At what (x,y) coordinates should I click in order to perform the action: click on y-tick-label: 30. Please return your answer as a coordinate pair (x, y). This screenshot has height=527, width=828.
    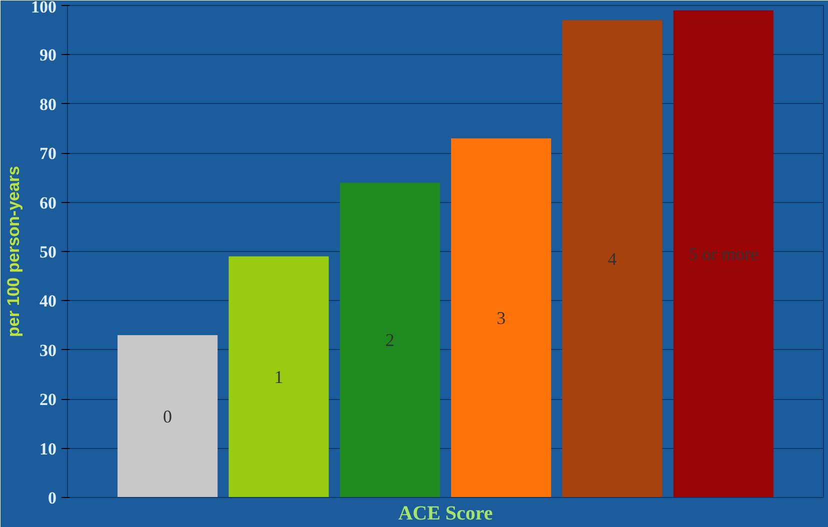
    Looking at the image, I should click on (48, 350).